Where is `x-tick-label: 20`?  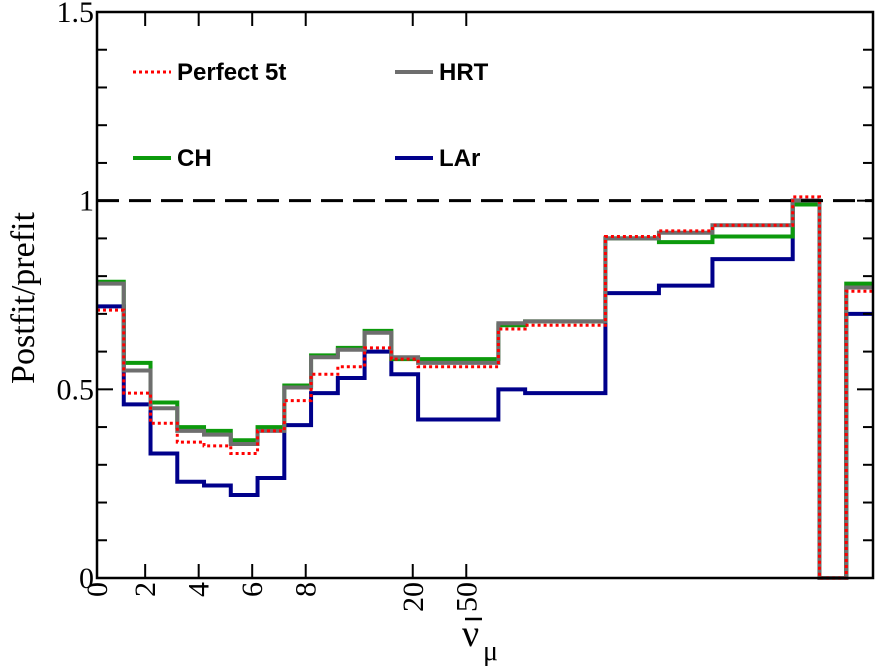 x-tick-label: 20 is located at coordinates (413, 597).